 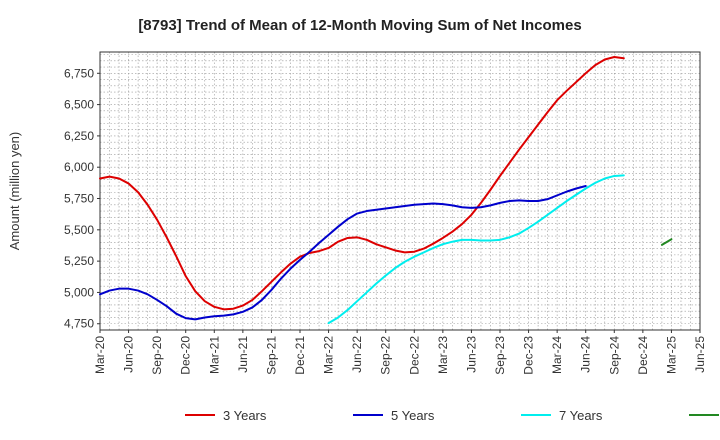 I want to click on y-tick-label: 6,500, so click(x=79, y=105).